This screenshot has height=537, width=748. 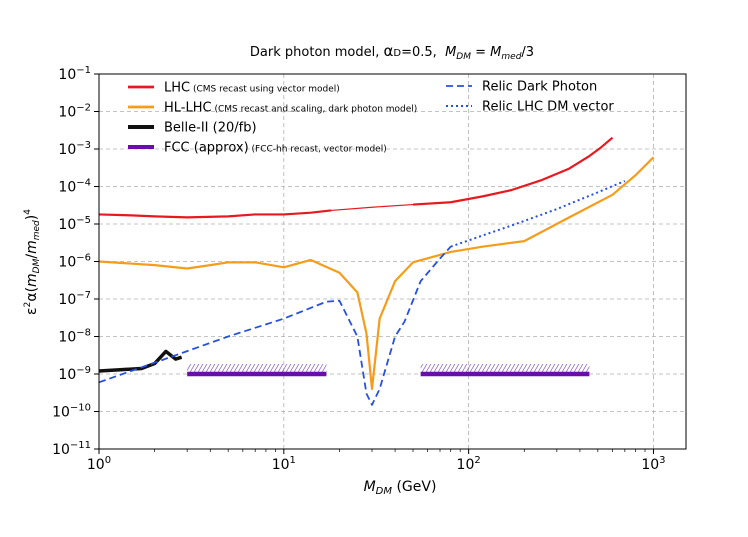 I want to click on title-ratio: /3, so click(x=527, y=52).